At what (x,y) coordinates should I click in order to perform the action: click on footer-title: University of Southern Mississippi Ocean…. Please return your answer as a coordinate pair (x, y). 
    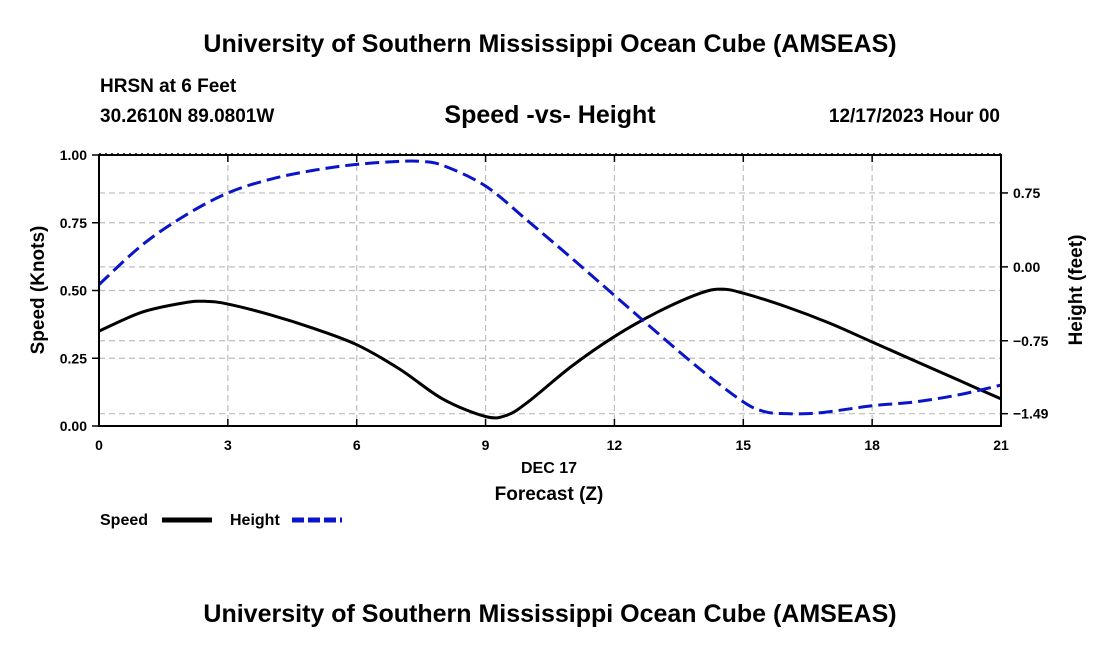
    Looking at the image, I should click on (550, 614).